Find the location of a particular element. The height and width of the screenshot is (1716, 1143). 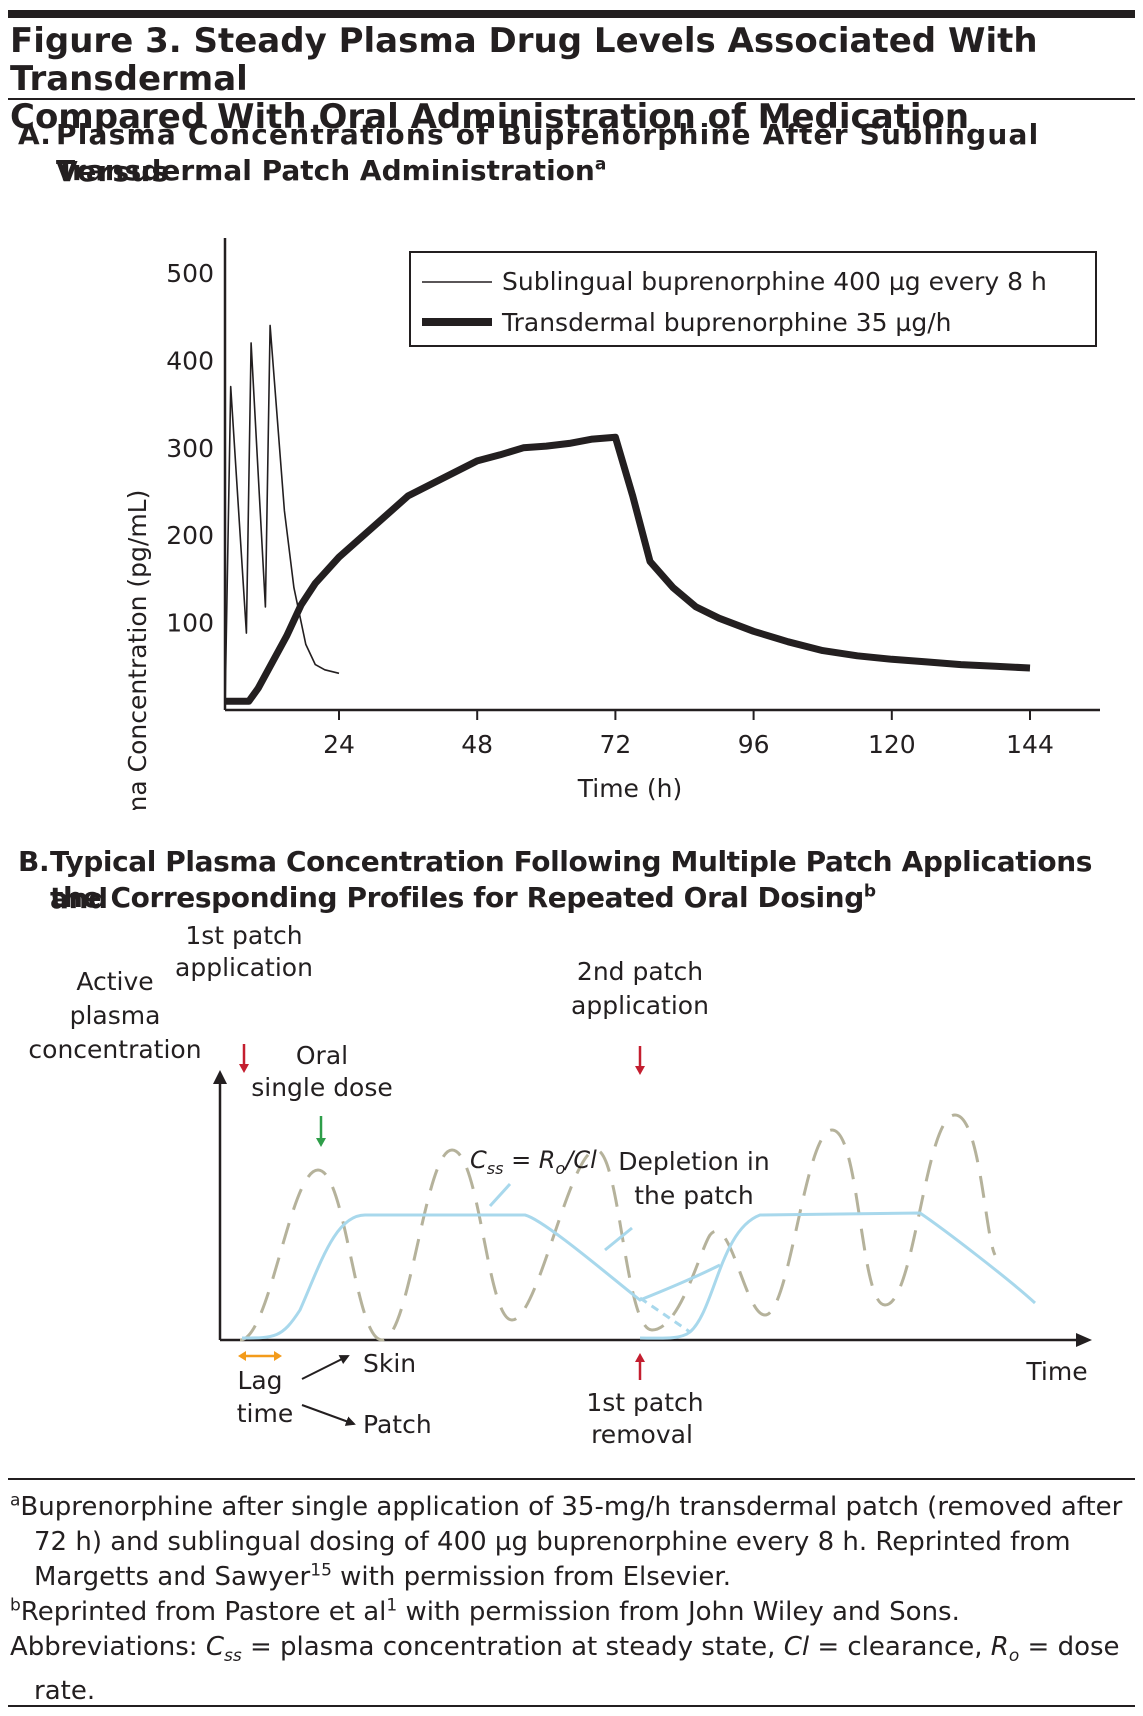

legend-label-transdermal: Transdermal buprenorphine 35 µg/h is located at coordinates (726, 322).